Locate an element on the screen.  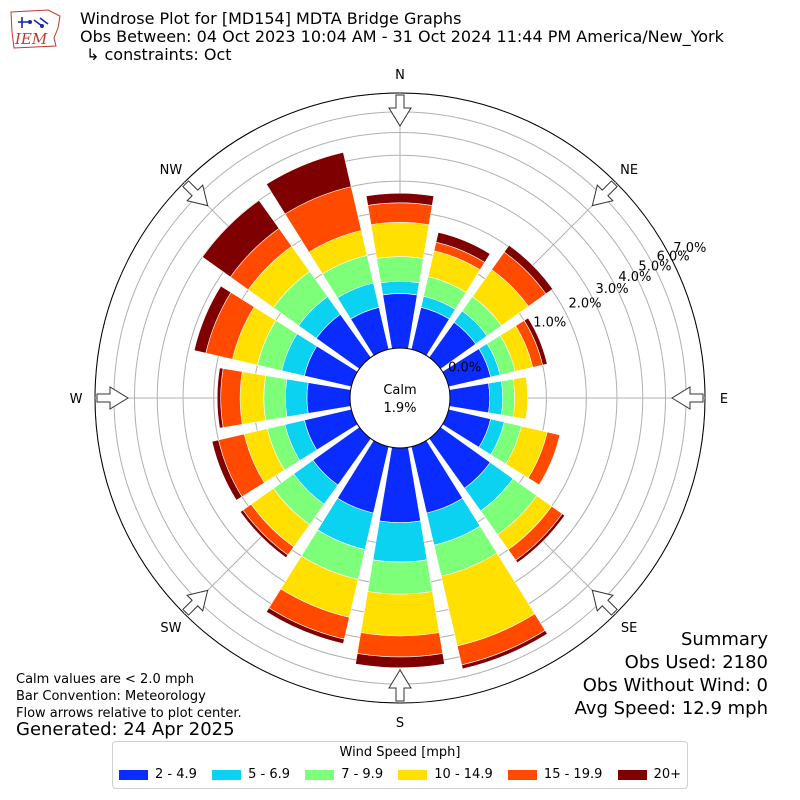
legend-title: Wind Speed [mph] is located at coordinates (400, 752).